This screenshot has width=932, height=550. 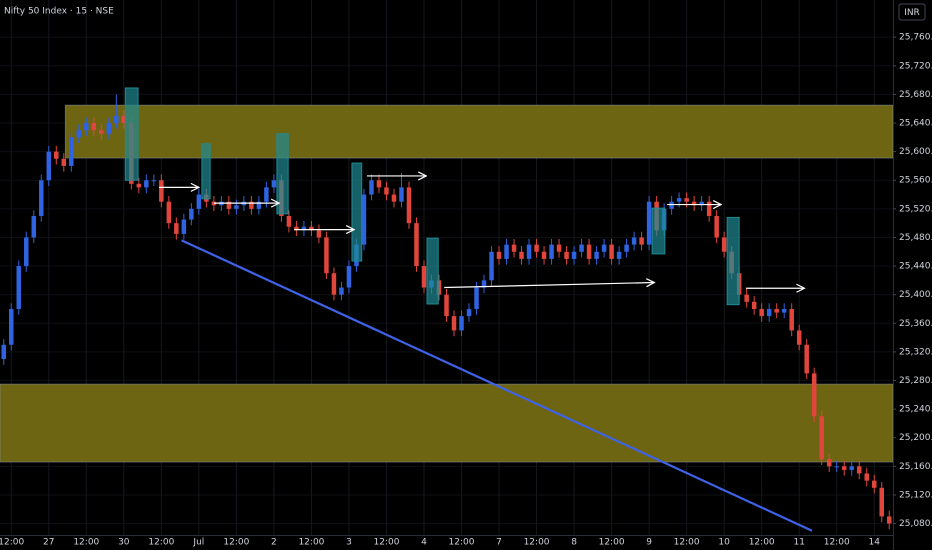 I want to click on x-tick-label: 10, so click(x=724, y=543).